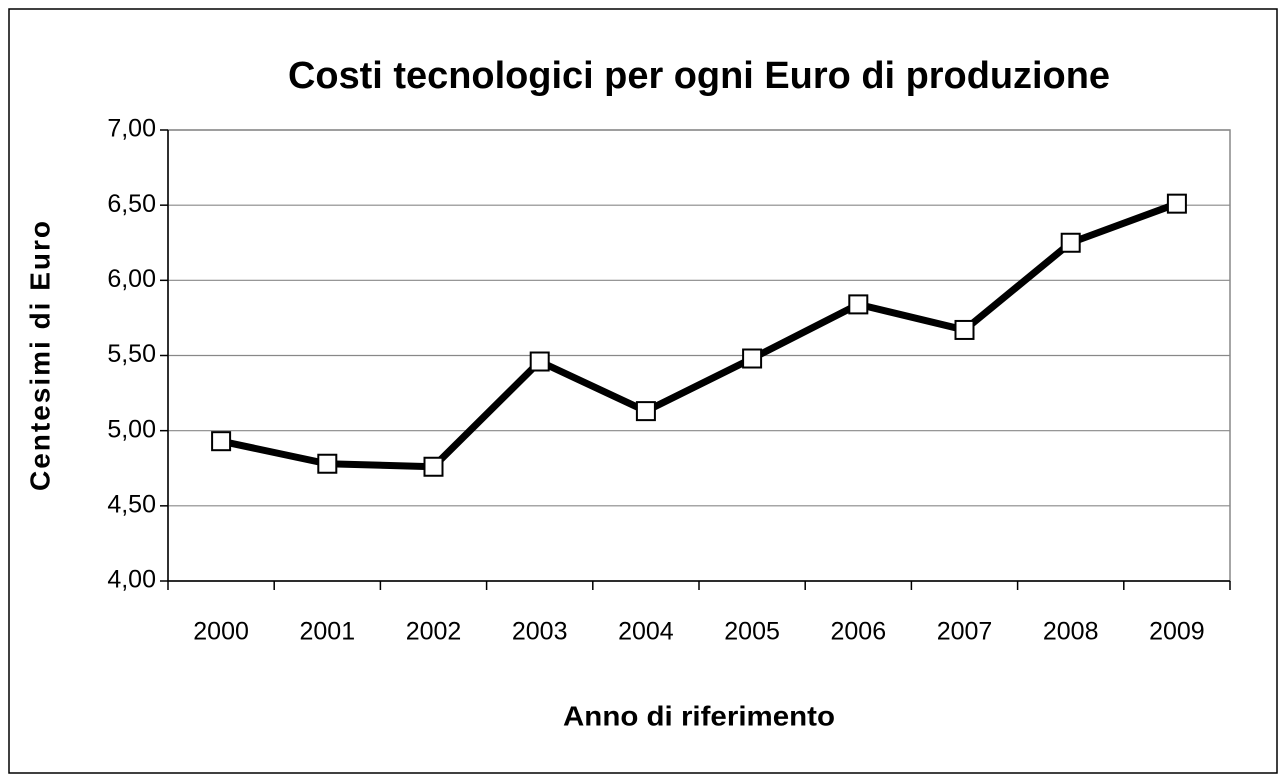  What do you see at coordinates (1071, 632) in the screenshot?
I see `x-tick-label: 2008` at bounding box center [1071, 632].